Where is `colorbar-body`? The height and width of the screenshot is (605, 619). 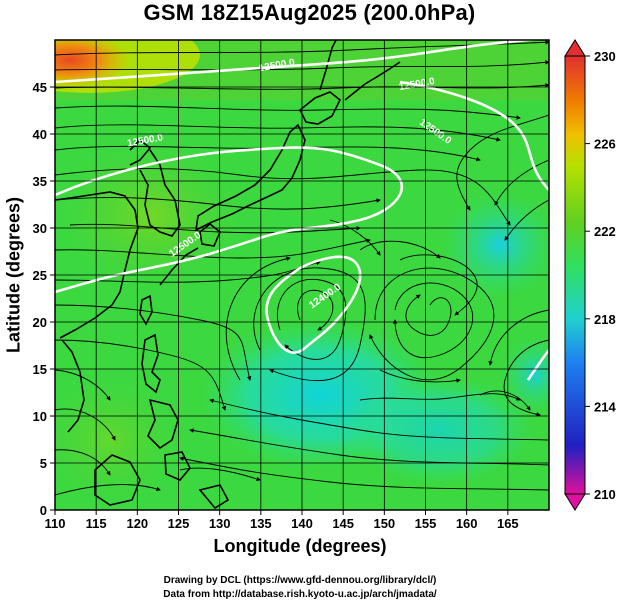
colorbar-body is located at coordinates (575, 275).